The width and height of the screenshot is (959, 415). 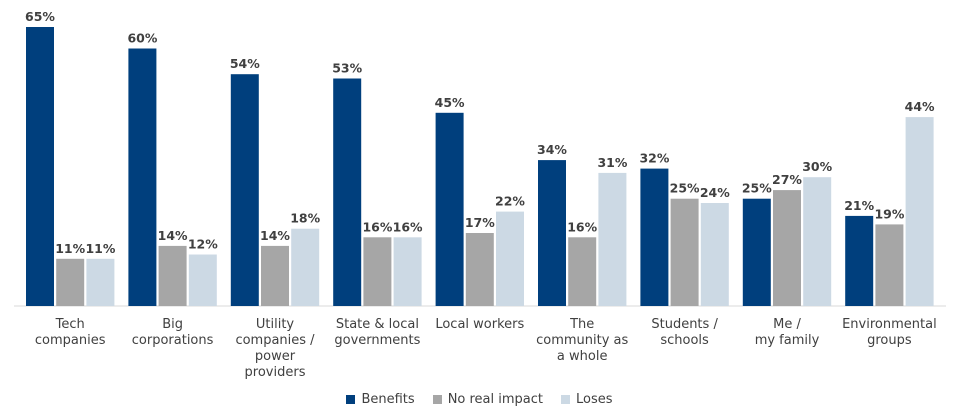 What do you see at coordinates (70, 248) in the screenshot?
I see `value-label-no-real-impact-0: 11%` at bounding box center [70, 248].